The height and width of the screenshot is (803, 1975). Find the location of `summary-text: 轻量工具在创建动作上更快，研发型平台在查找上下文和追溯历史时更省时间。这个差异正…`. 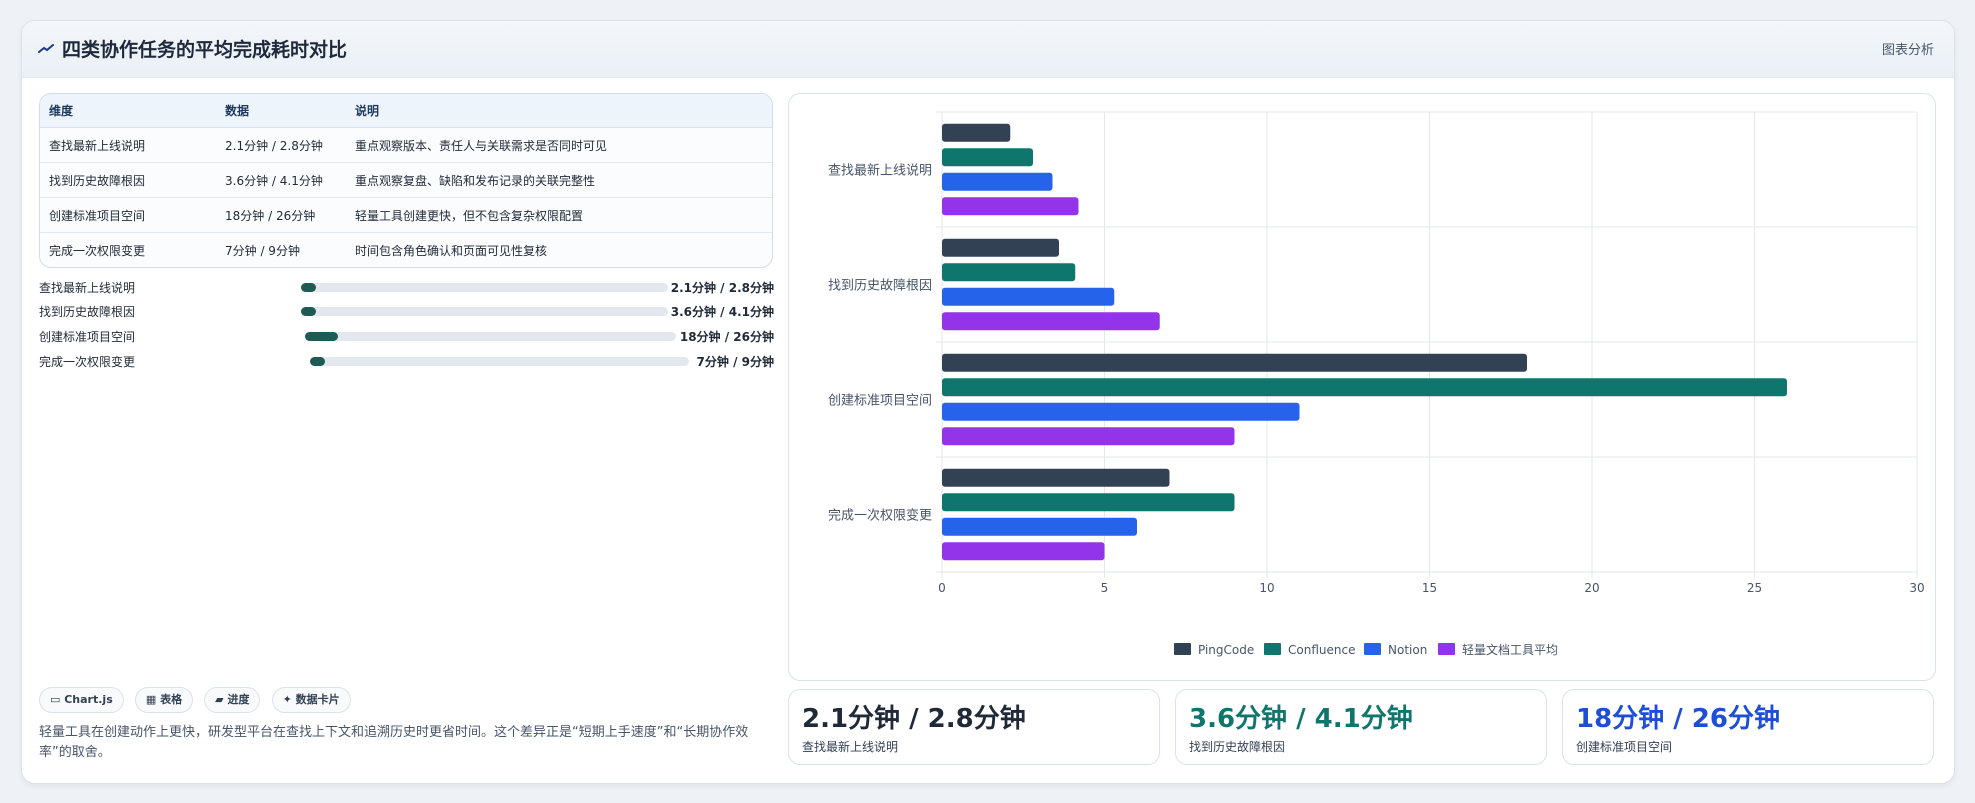

summary-text: 轻量工具在创建动作上更快，研发型平台在查找上下文和追溯历史时更省时间。这个差异正… is located at coordinates (394, 742).